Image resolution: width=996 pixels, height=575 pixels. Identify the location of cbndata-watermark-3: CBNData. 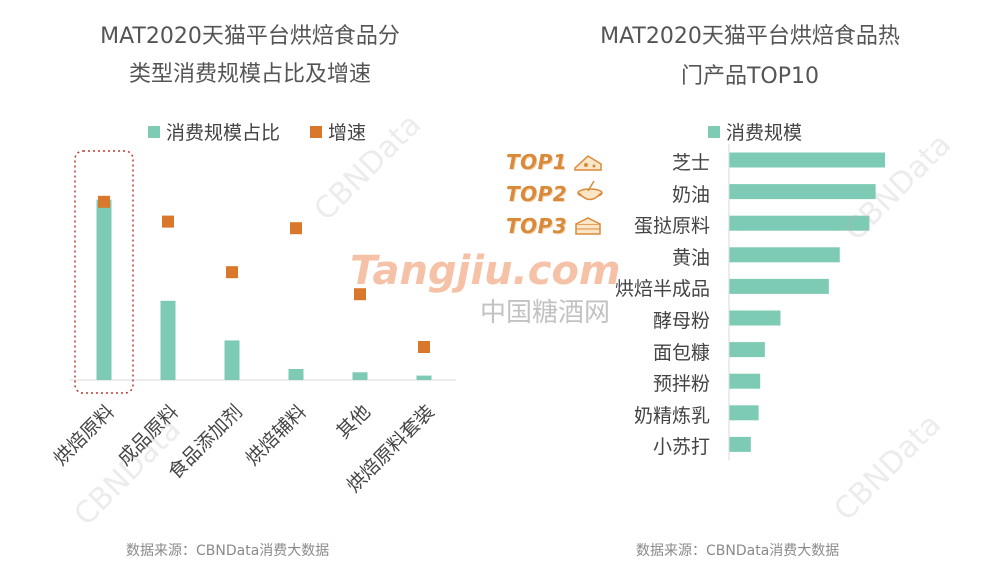
(128, 472).